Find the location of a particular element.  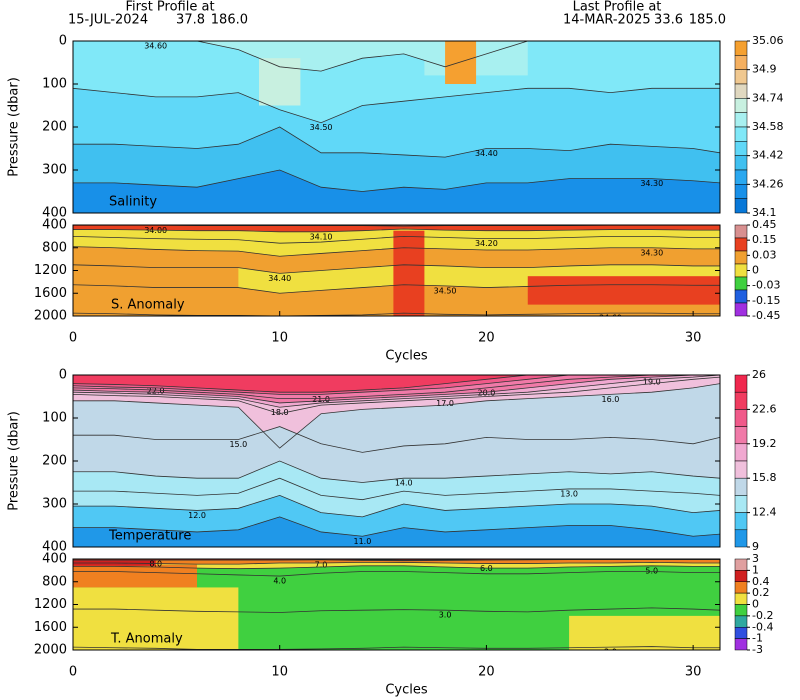

contour-label: 34.10 is located at coordinates (321, 236).